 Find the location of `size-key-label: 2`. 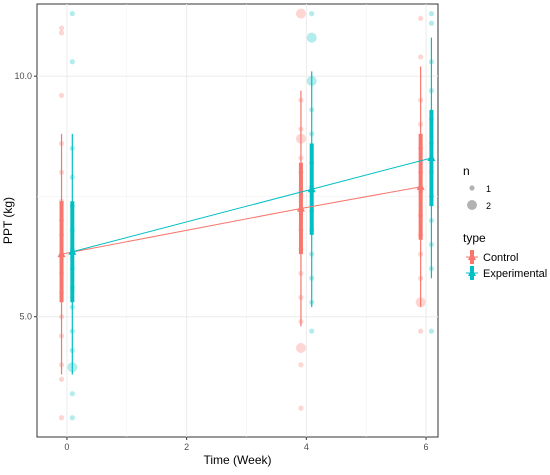

size-key-label: 2 is located at coordinates (488, 206).